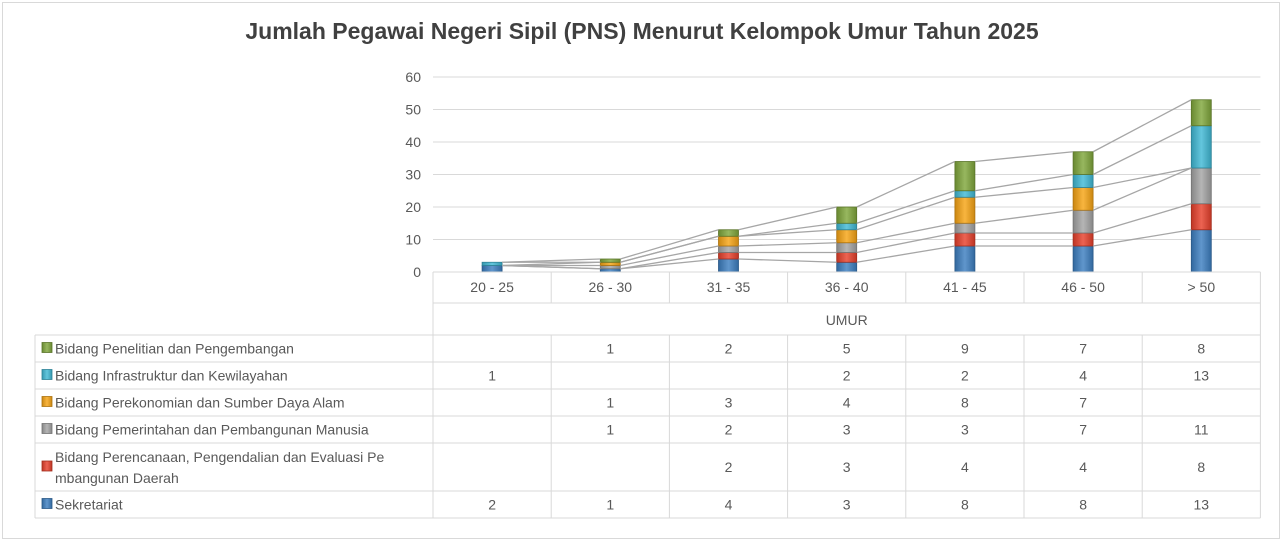 Image resolution: width=1284 pixels, height=543 pixels. Describe the element at coordinates (413, 77) in the screenshot. I see `y-tick-label: 60` at that location.